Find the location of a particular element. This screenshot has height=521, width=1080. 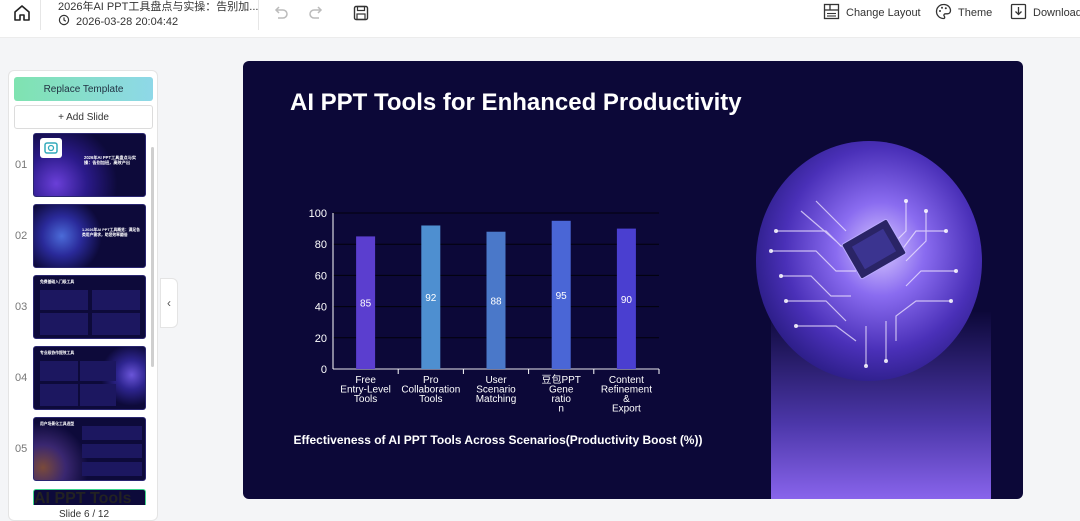

slide-thumbnail: 2026年AI PPT工具盘点与实操：告别加班，高效产出 is located at coordinates (89, 165).